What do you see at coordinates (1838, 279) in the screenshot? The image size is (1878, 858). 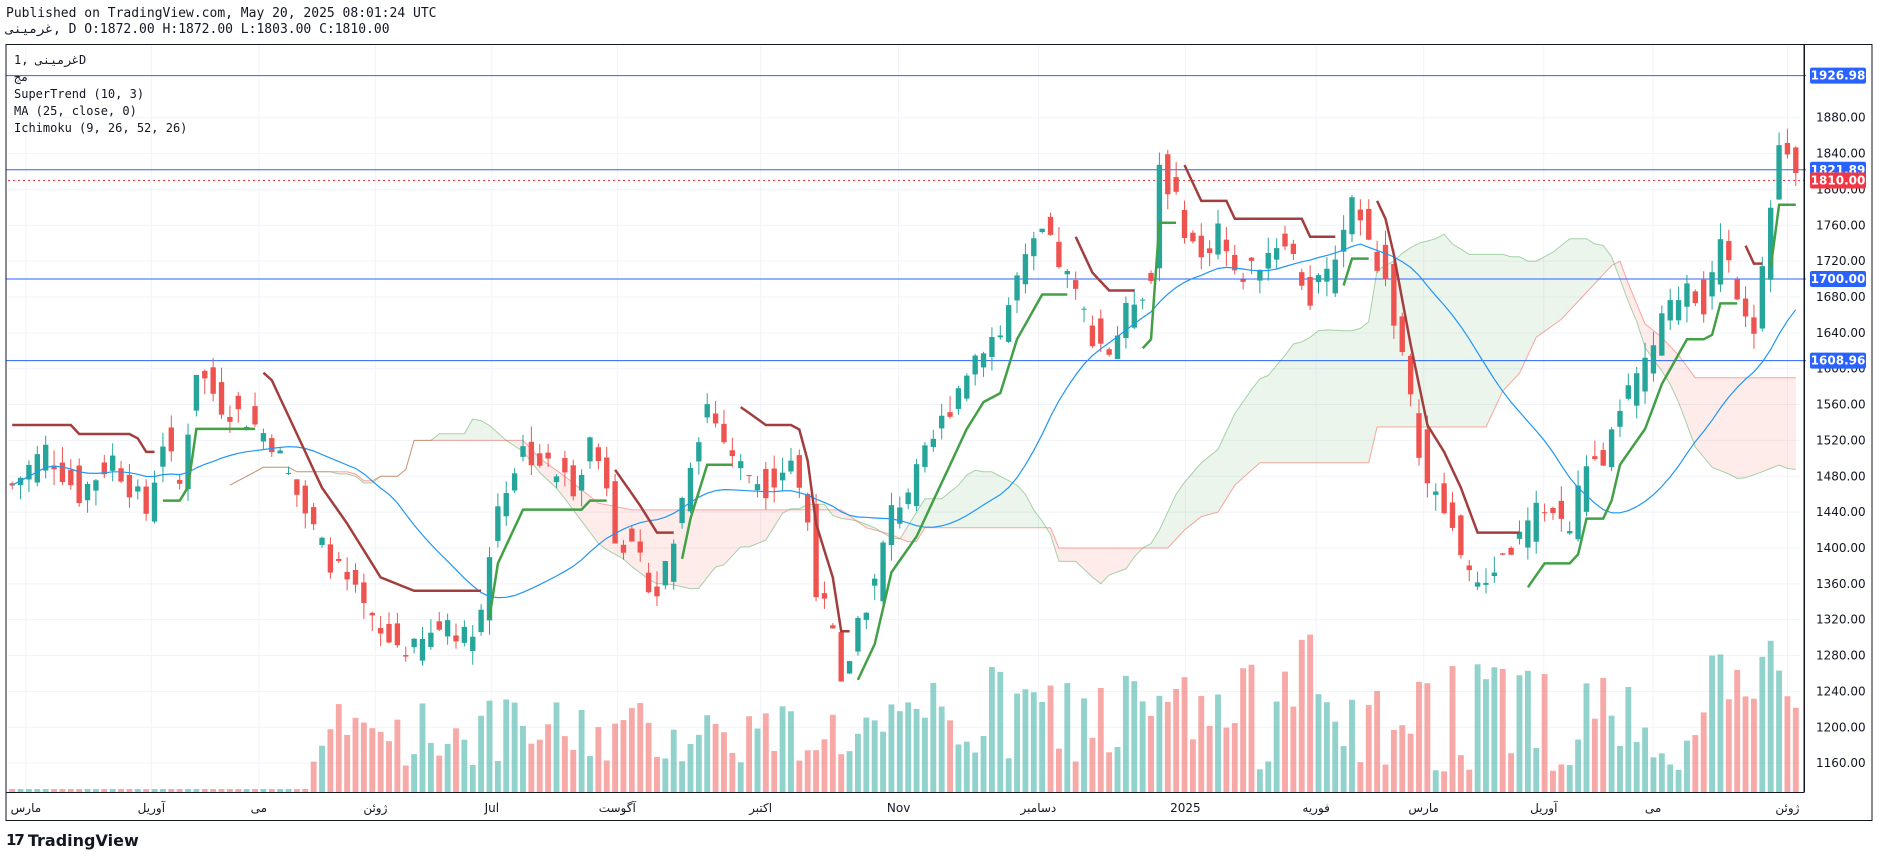 I see `price-label-text: 1700.00` at bounding box center [1838, 279].